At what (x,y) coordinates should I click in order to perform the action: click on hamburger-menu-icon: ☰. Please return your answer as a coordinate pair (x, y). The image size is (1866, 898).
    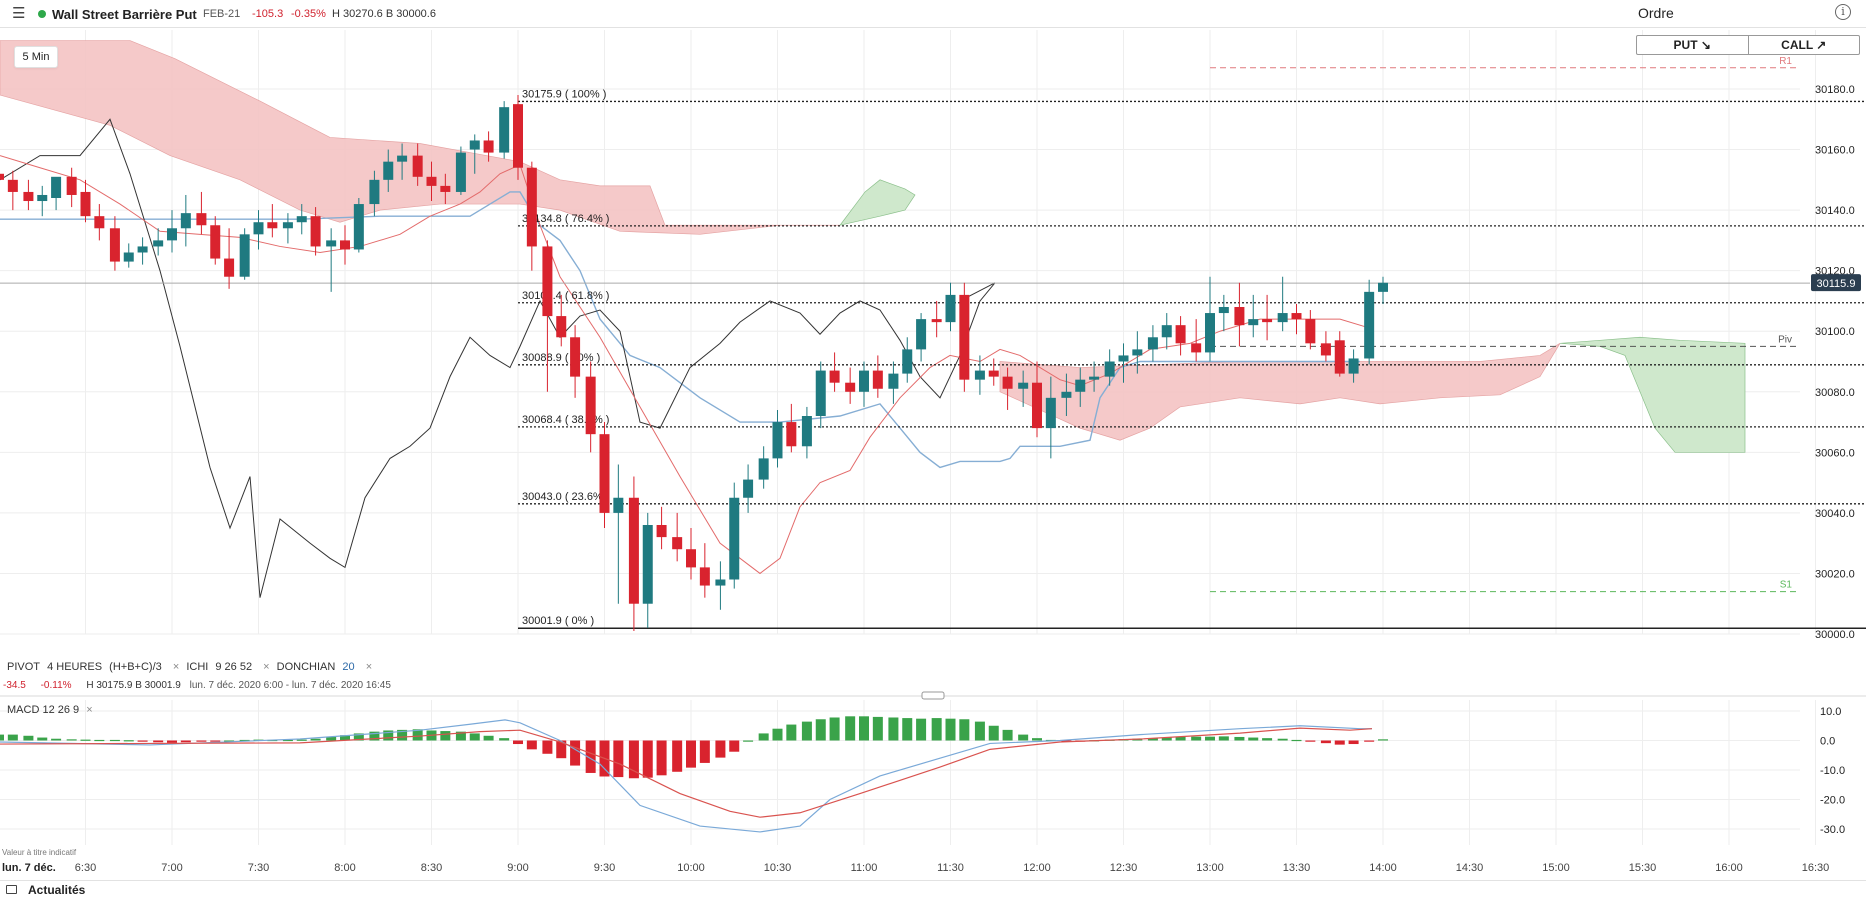
    Looking at the image, I should click on (19, 13).